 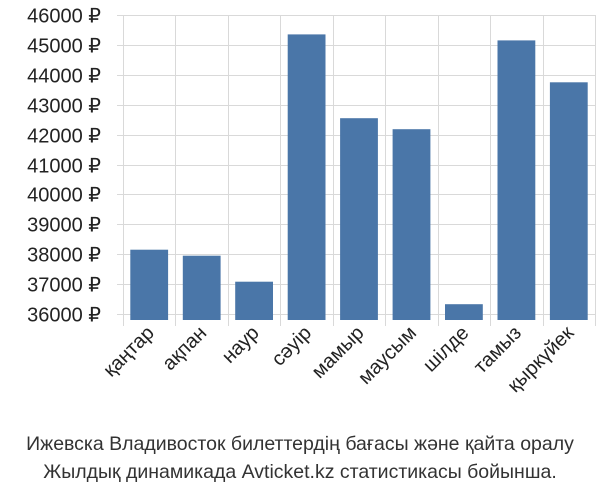 I want to click on x-tick-label: сәуір, so click(x=292, y=346).